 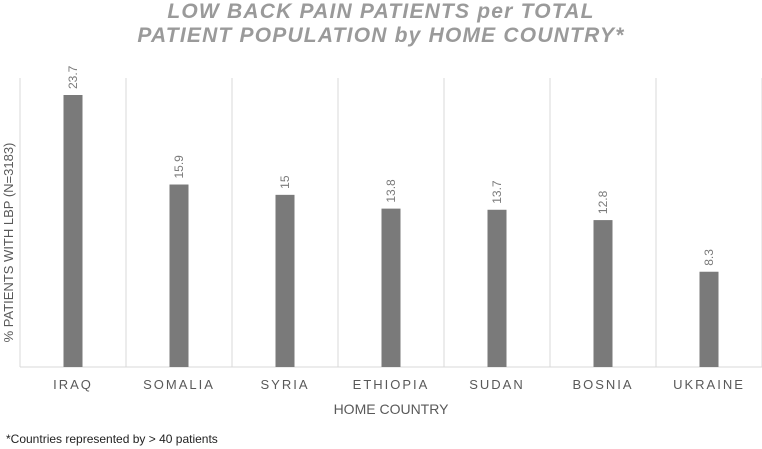 What do you see at coordinates (381, 35) in the screenshot?
I see `chart-title-line-2: PATIENT POPULATION by HOME COUNTRY*` at bounding box center [381, 35].